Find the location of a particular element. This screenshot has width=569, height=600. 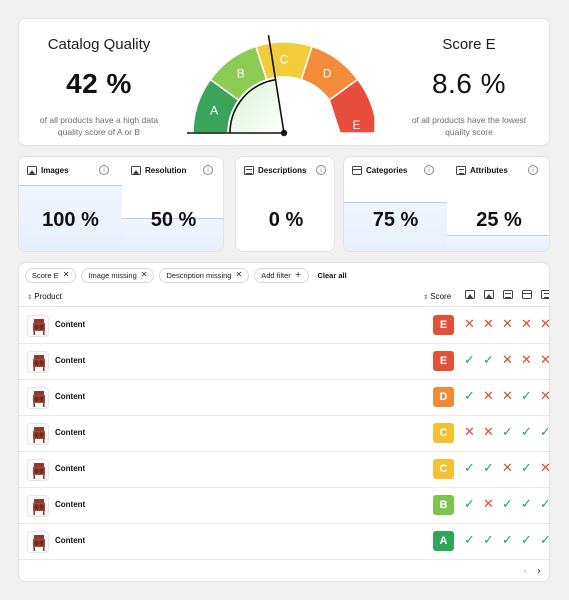

score-badge: B is located at coordinates (443, 505).